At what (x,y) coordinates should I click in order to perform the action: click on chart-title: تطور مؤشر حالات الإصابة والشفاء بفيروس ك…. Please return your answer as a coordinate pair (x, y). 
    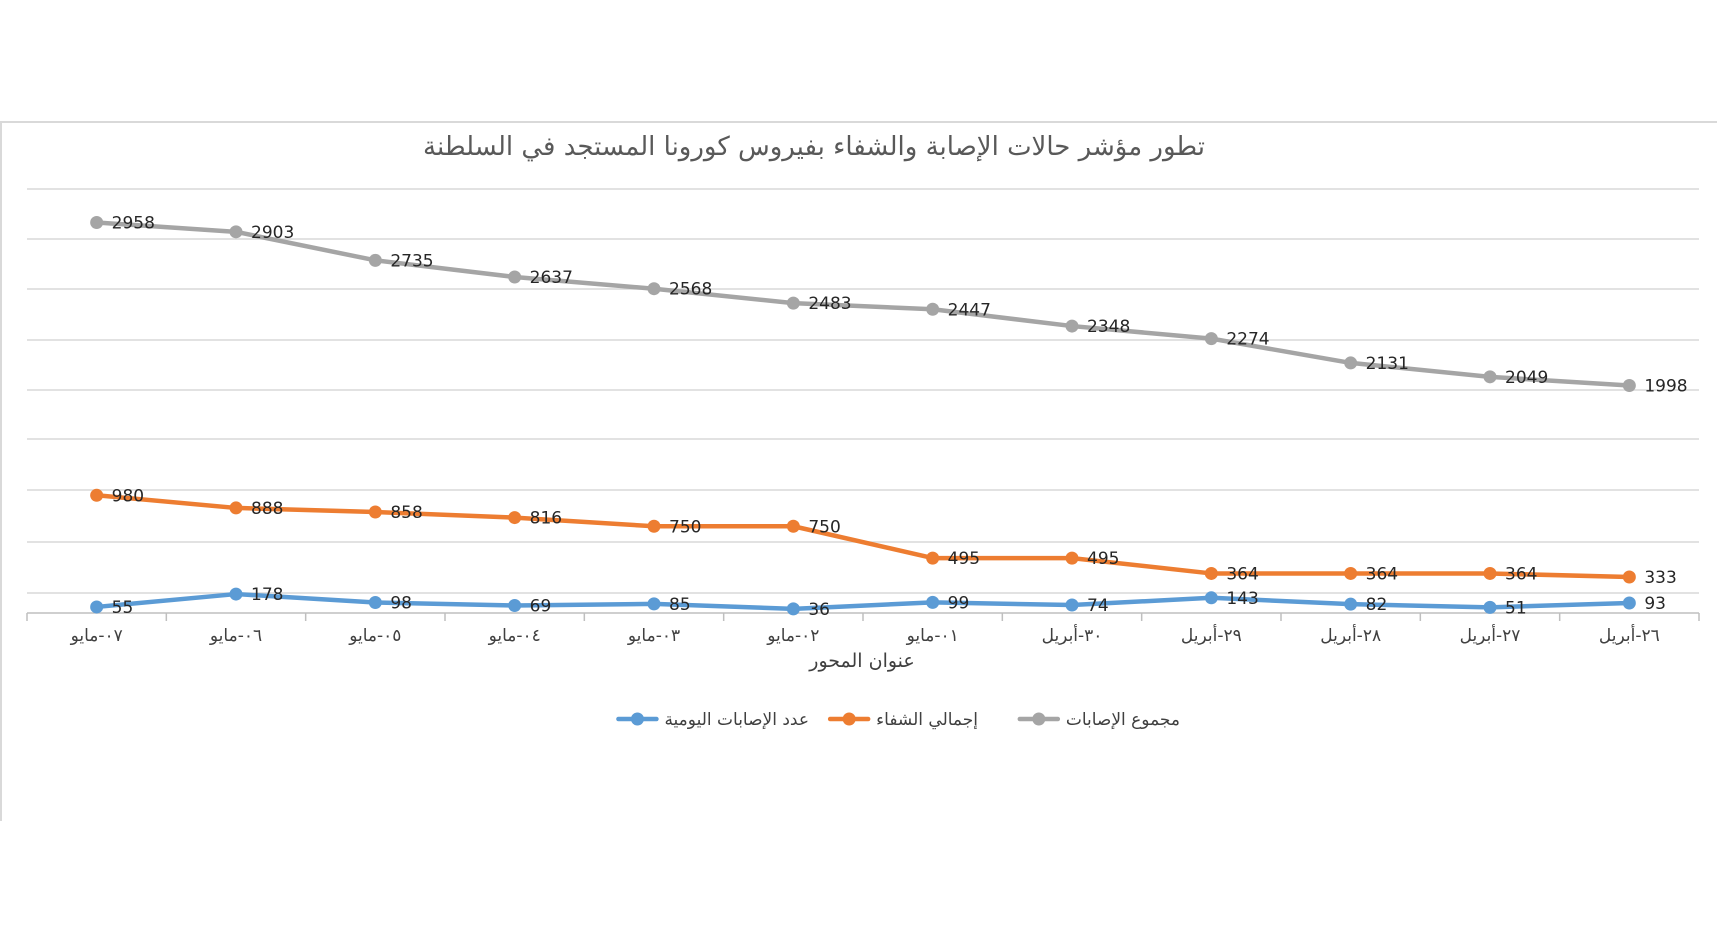
    Looking at the image, I should click on (814, 147).